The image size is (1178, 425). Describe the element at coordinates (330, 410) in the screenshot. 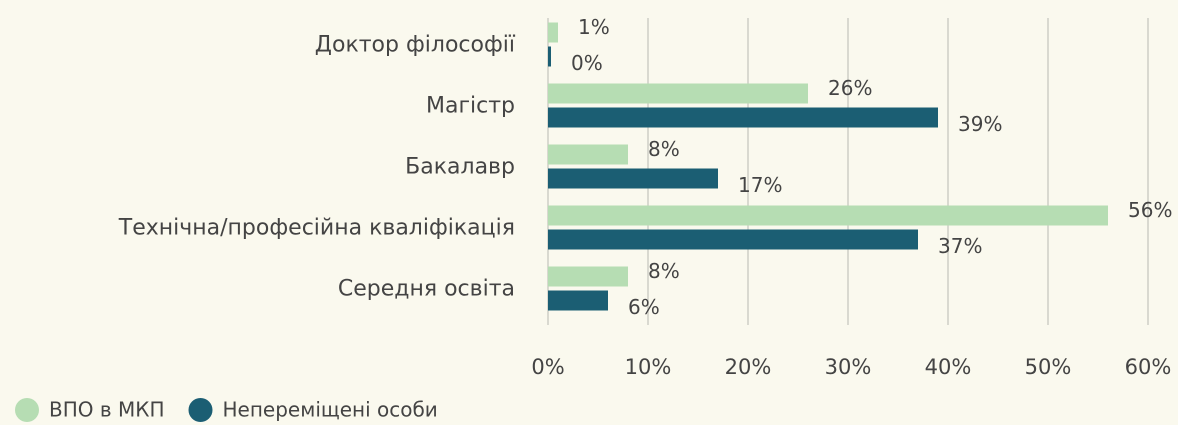

I see `legend-label: Непереміщені особи` at that location.